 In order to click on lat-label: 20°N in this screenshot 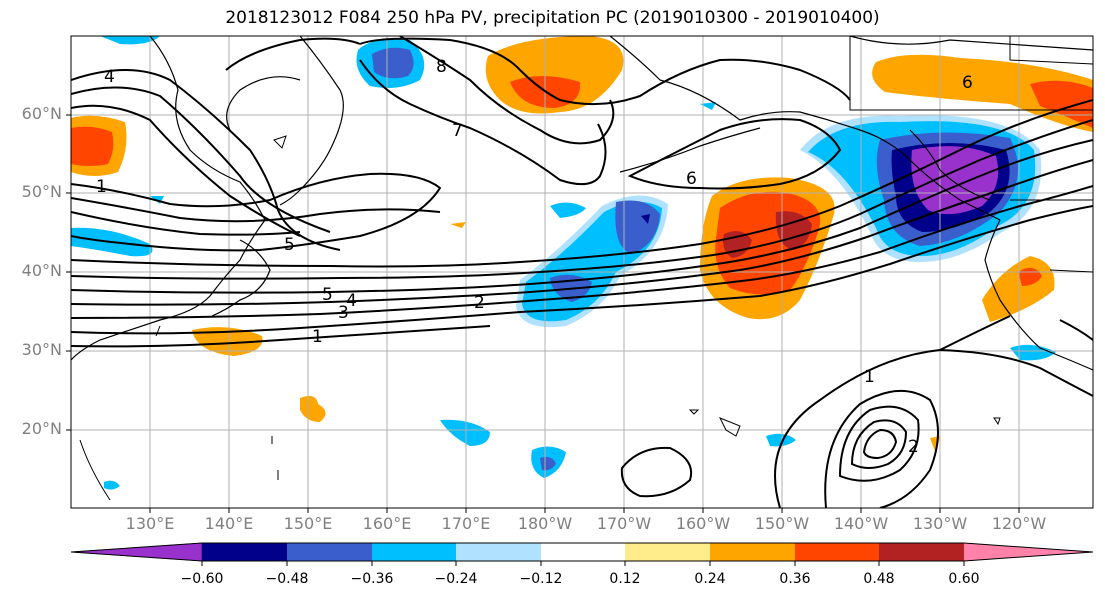, I will do `click(41, 428)`.